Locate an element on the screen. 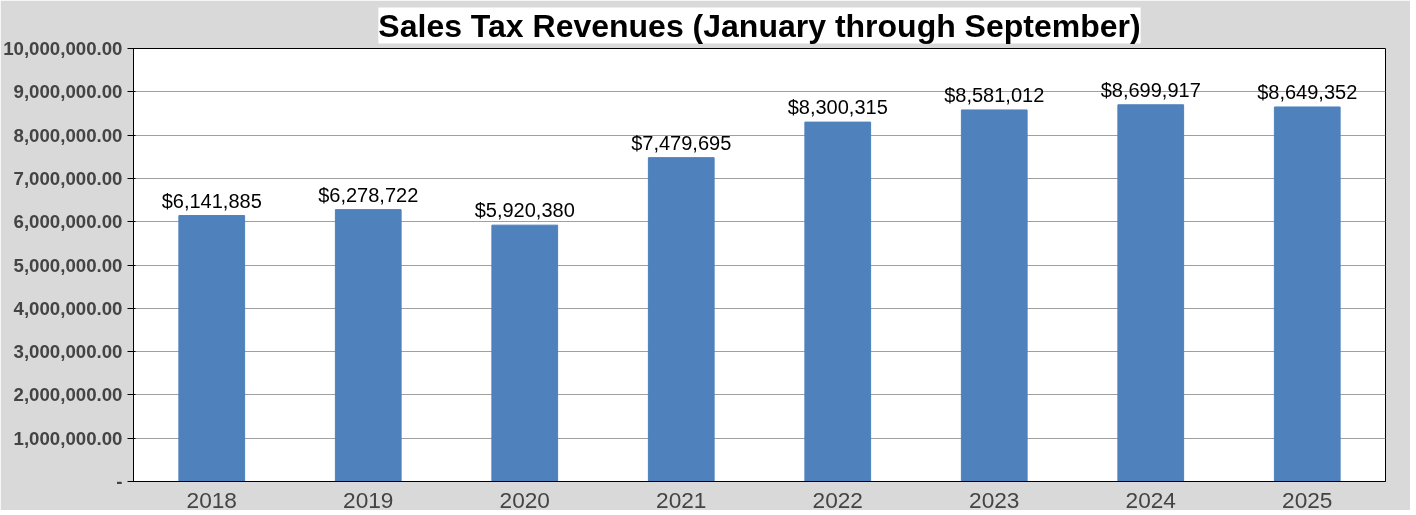  y-tick-label: 4,000,000.00 is located at coordinates (68, 308).